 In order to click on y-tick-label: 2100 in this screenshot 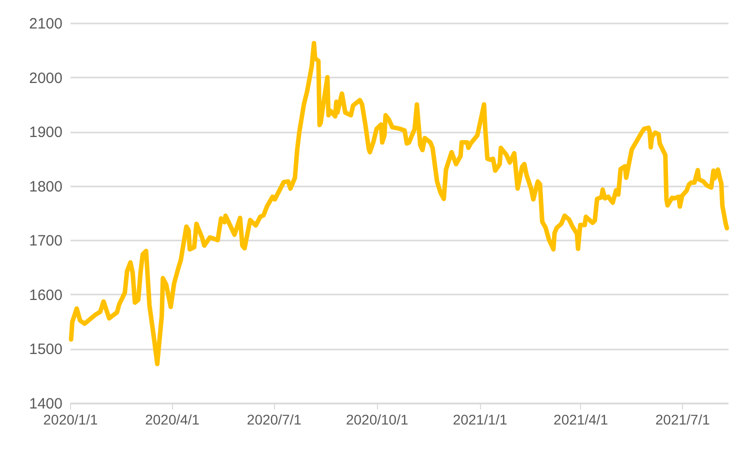, I will do `click(45, 24)`.